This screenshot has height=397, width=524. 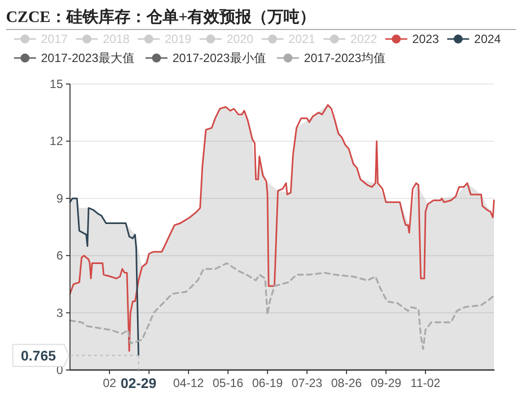 I want to click on x-tick-label: 11-02, so click(x=425, y=383).